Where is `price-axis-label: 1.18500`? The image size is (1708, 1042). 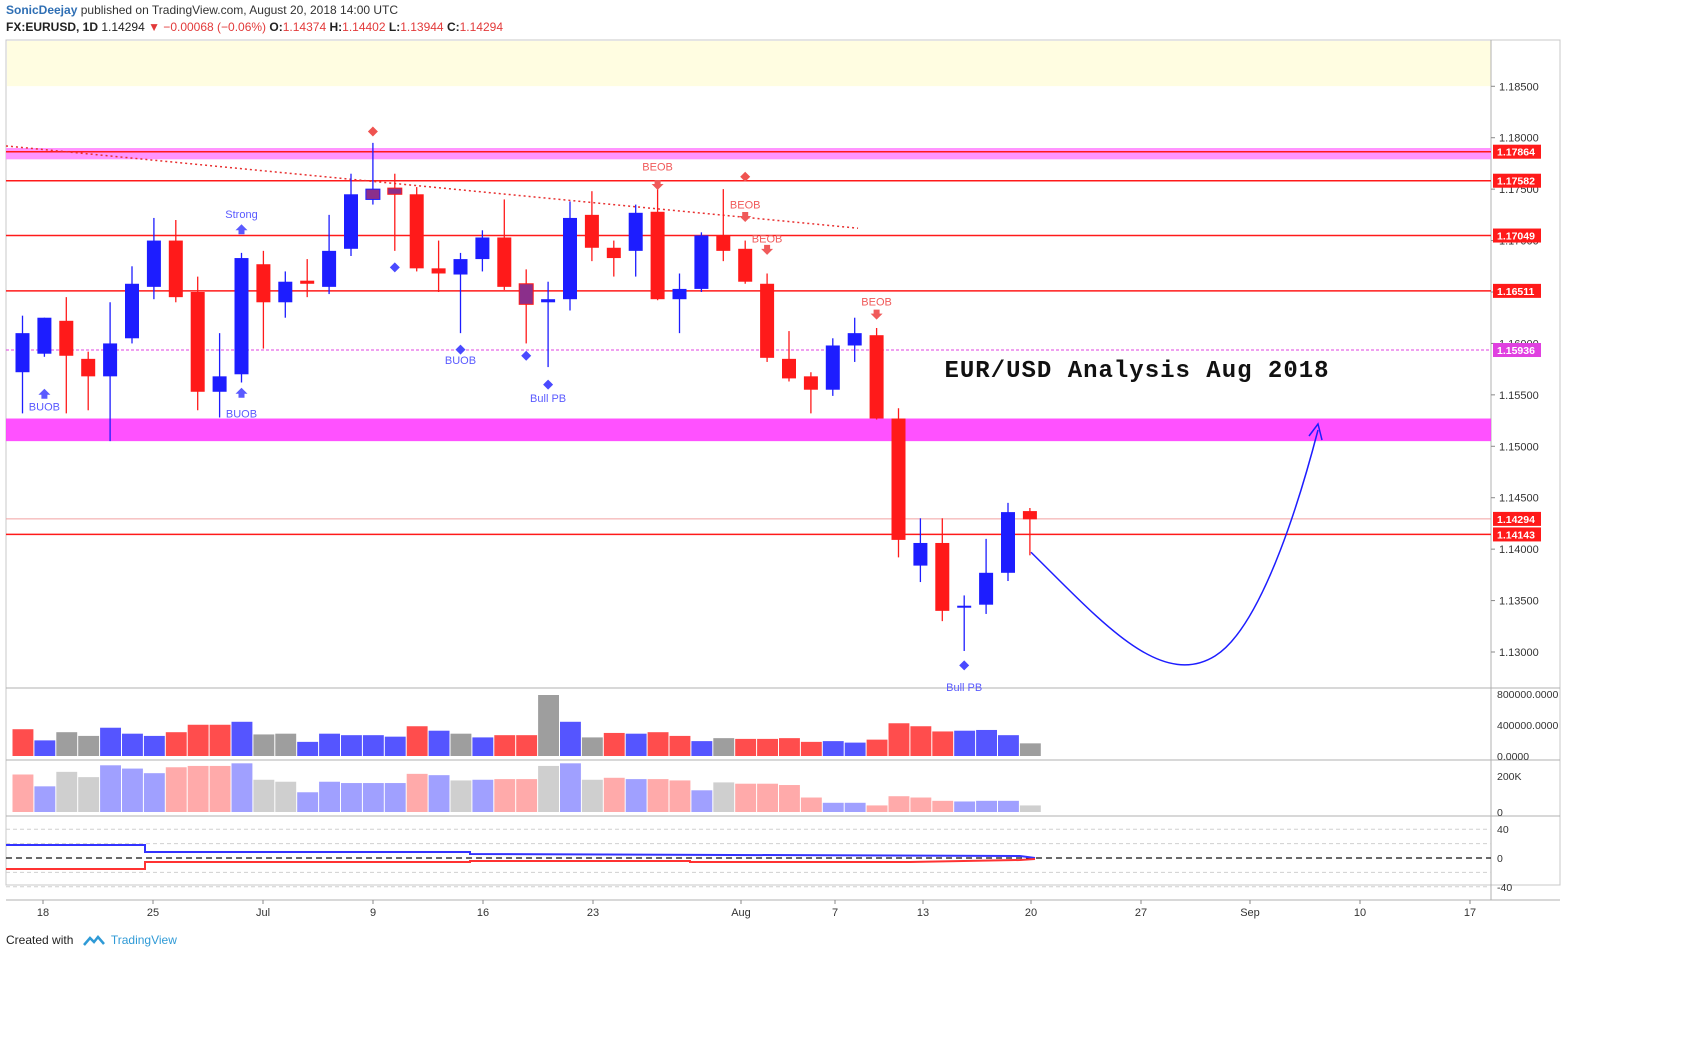 price-axis-label: 1.18500 is located at coordinates (1519, 87).